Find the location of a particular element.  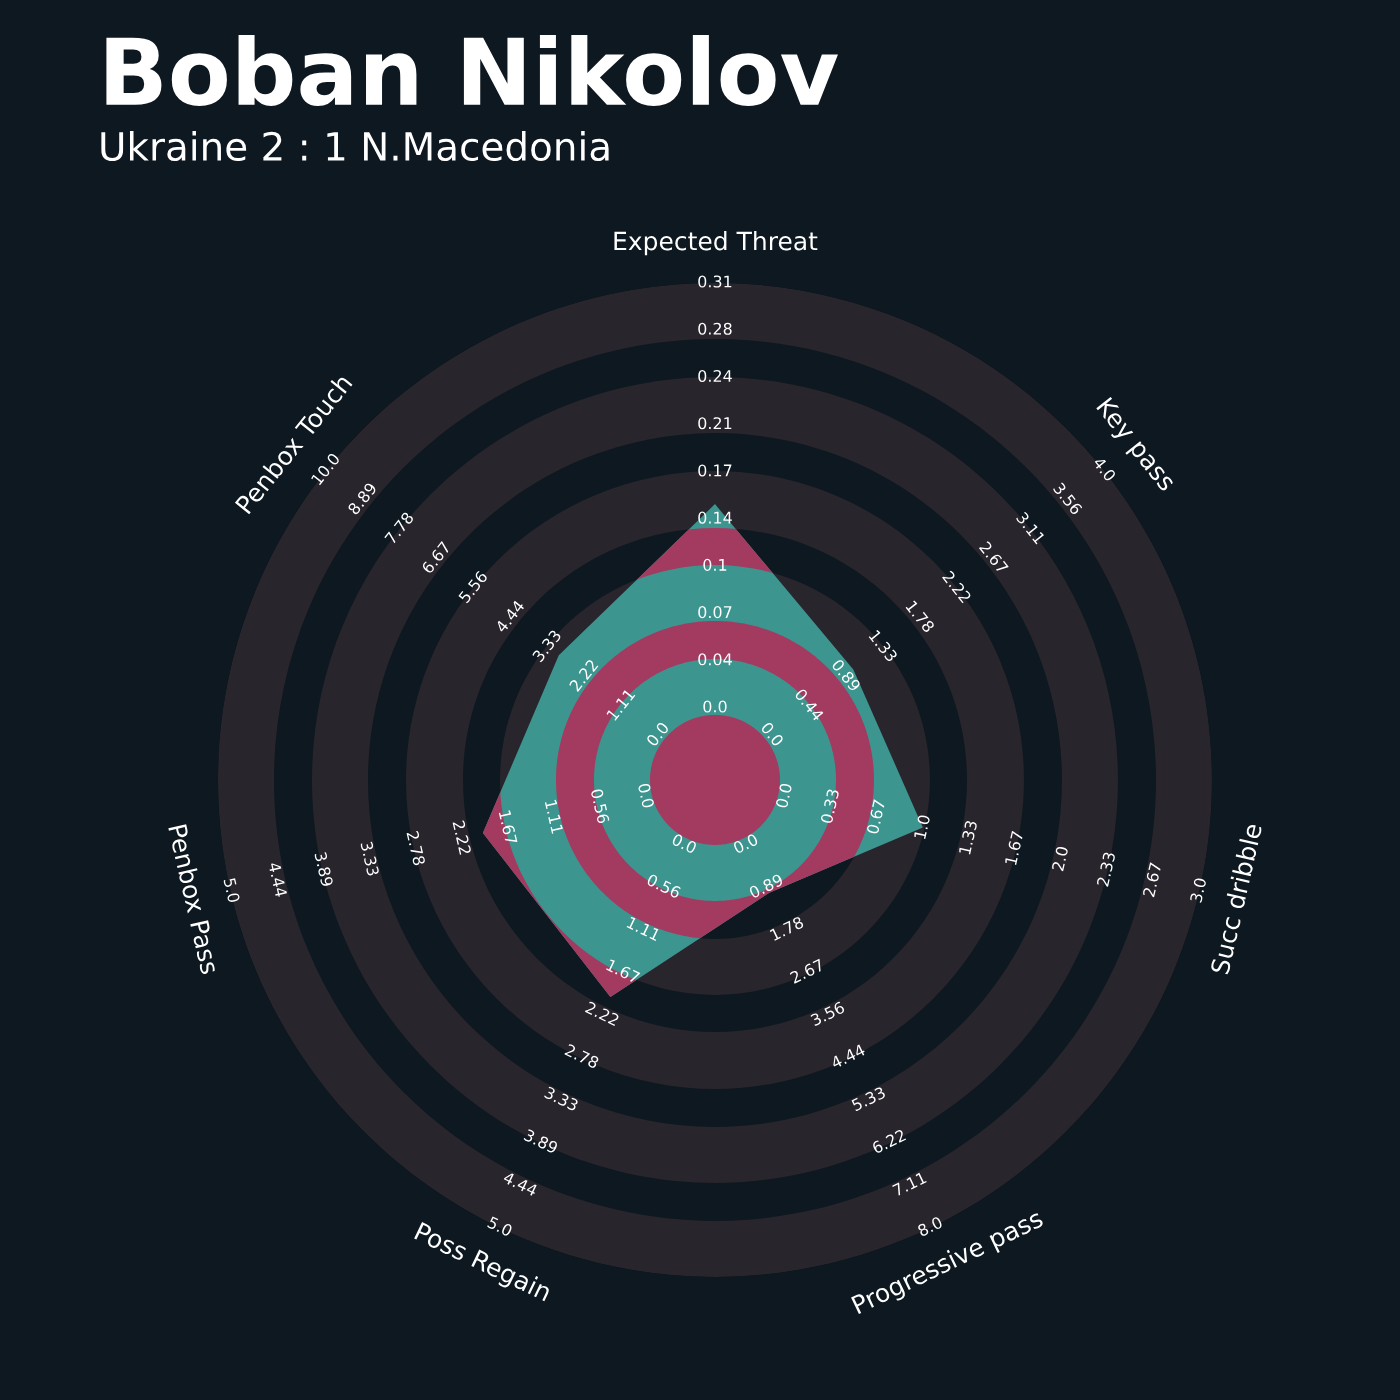

text: 0.67 is located at coordinates (876, 817).